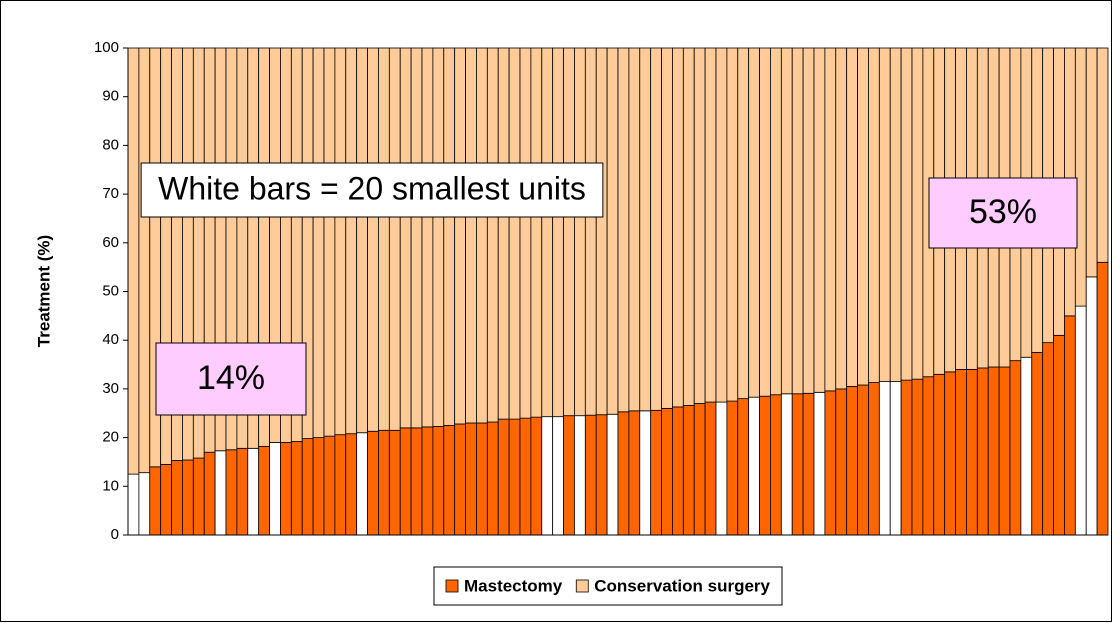 The height and width of the screenshot is (623, 1113). I want to click on annotation: 53%, so click(1003, 212).